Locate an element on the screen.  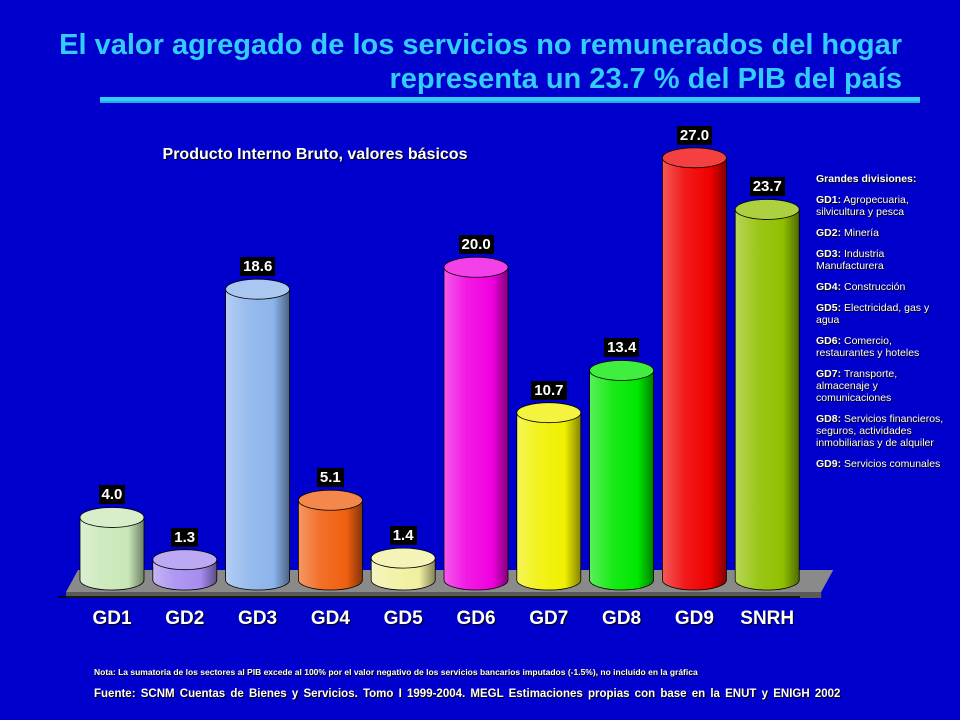
legend-item-code: GD3: is located at coordinates (829, 254).